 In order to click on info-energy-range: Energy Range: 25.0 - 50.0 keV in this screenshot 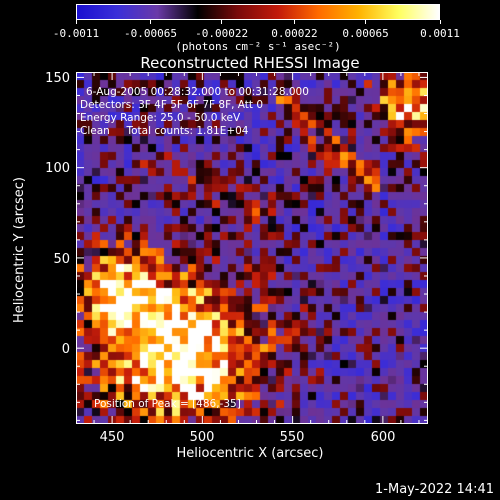, I will do `click(160, 118)`.